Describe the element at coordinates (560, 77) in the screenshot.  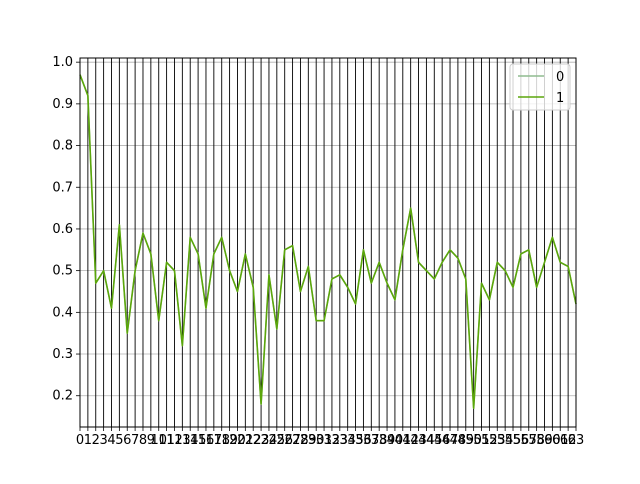
I see `legend-label-0: 0` at that location.